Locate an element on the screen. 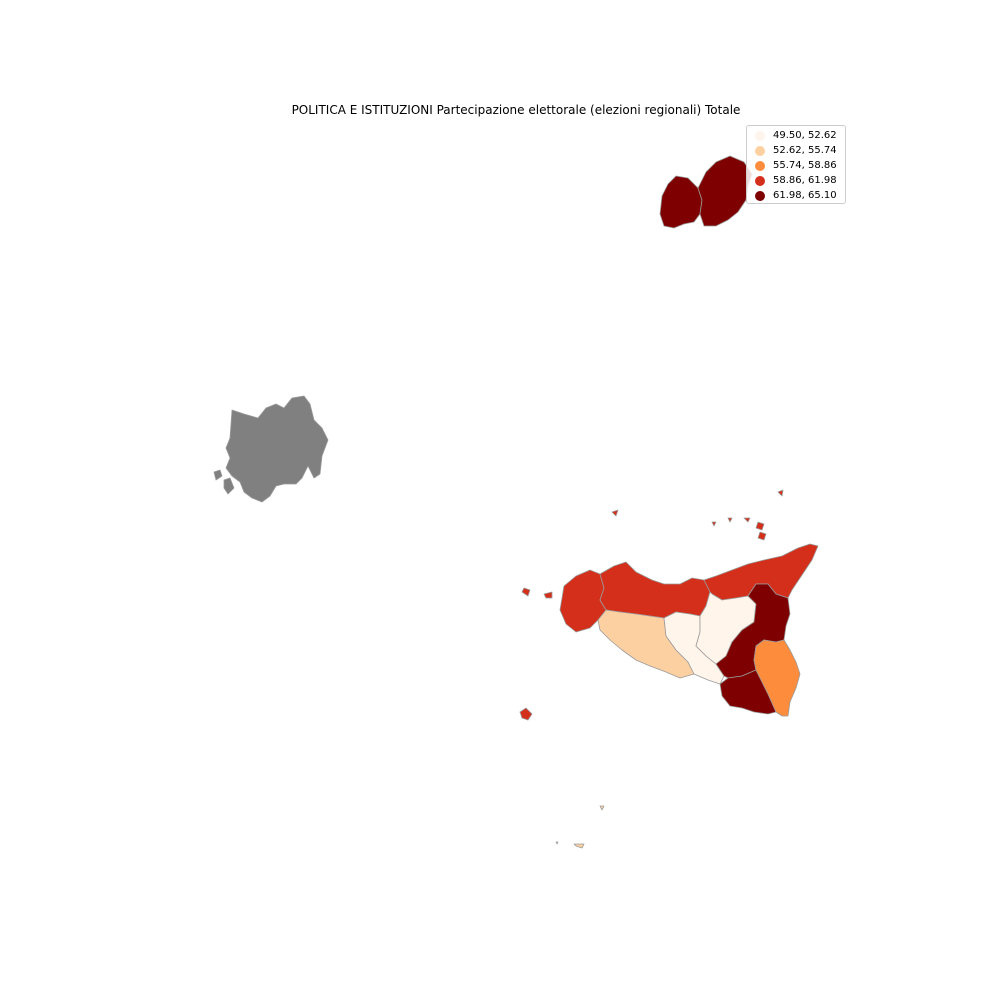 Image resolution: width=1008 pixels, height=1008 pixels. legend-label: 52.62, 55.74 is located at coordinates (805, 150).